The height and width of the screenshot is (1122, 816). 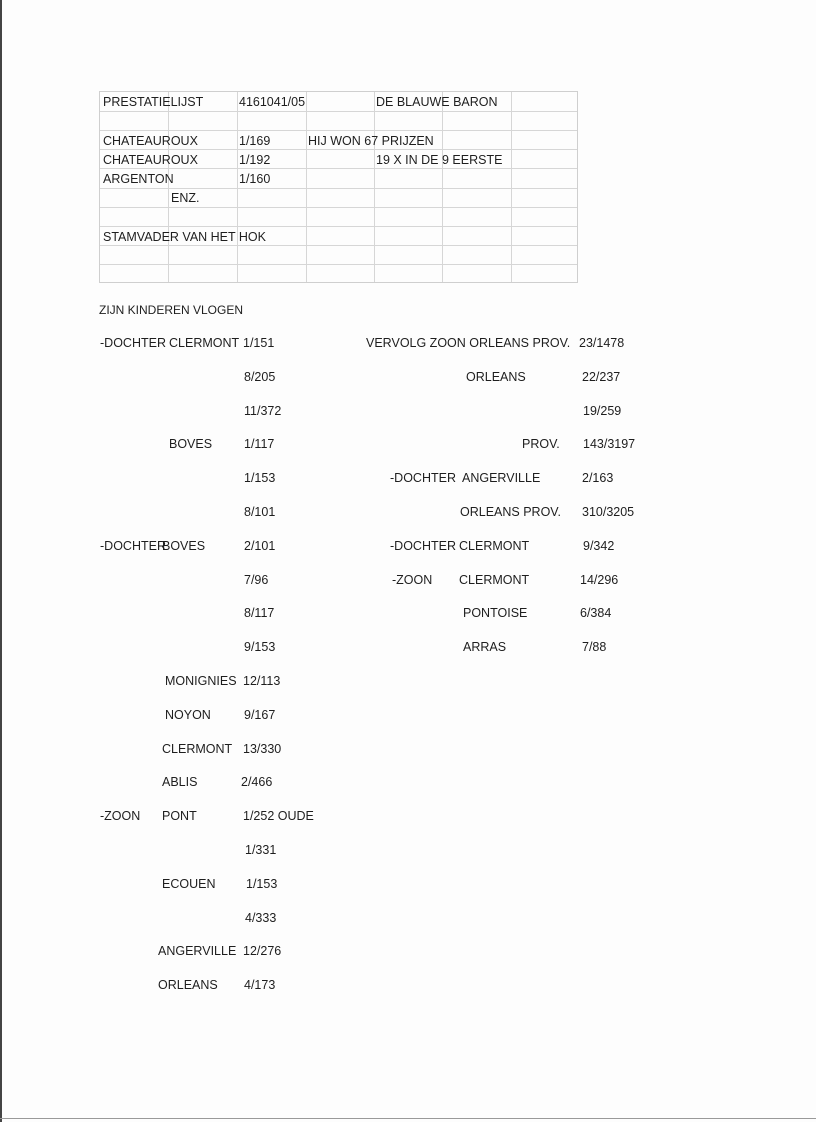 What do you see at coordinates (599, 579) in the screenshot?
I see `right-entry-result: 14/296` at bounding box center [599, 579].